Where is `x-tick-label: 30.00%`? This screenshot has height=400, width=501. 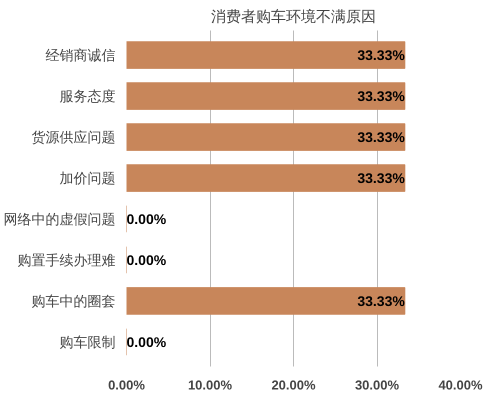
x-tick-label: 30.00% is located at coordinates (377, 385).